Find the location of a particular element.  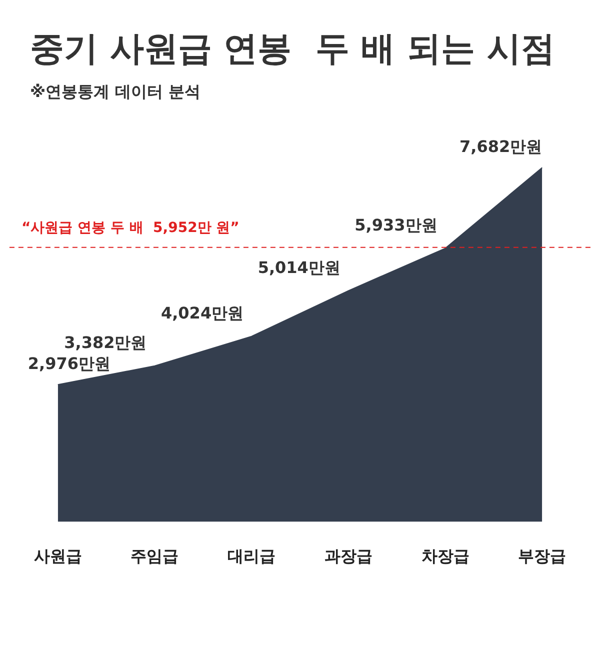

data-label: 7,682만원 is located at coordinates (501, 146).